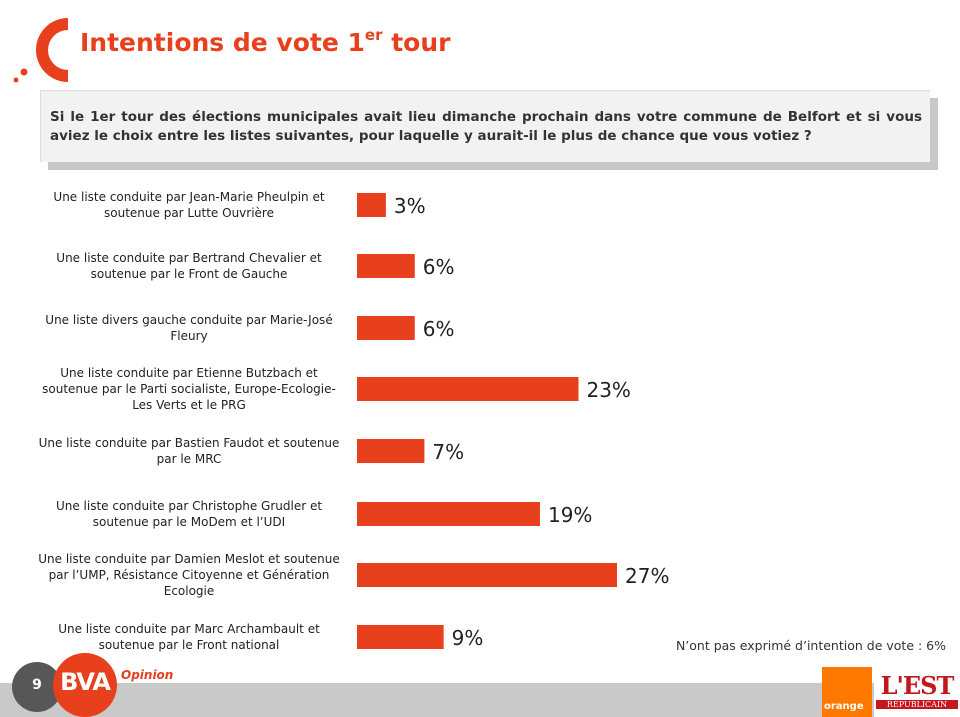 This screenshot has width=960, height=717. What do you see at coordinates (410, 206) in the screenshot?
I see `value-label-1: 3%` at bounding box center [410, 206].